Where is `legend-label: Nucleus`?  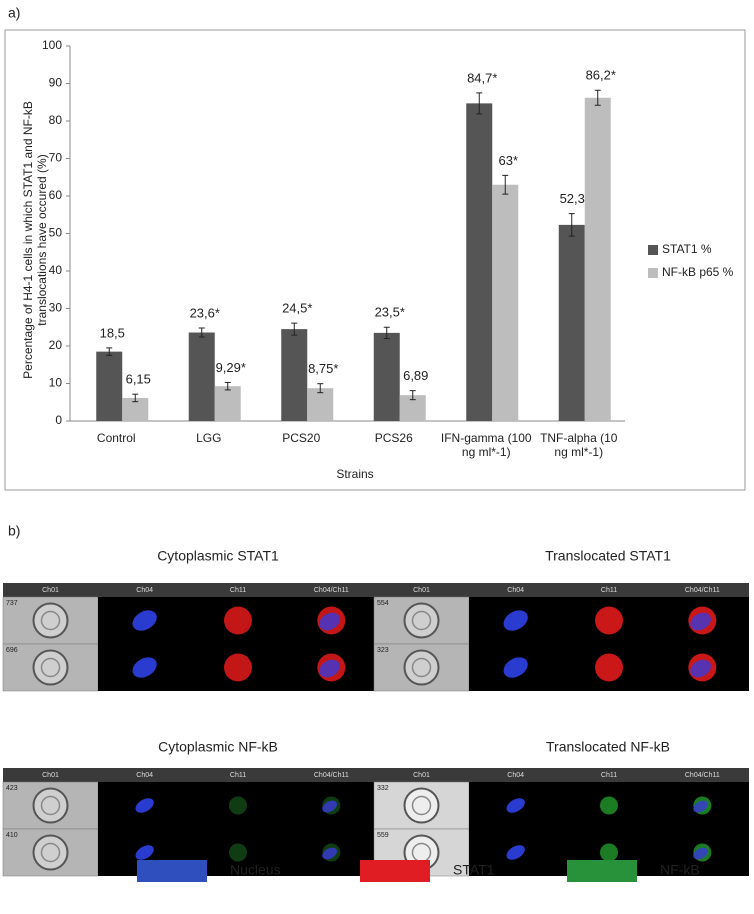
legend-label: Nucleus is located at coordinates (255, 870).